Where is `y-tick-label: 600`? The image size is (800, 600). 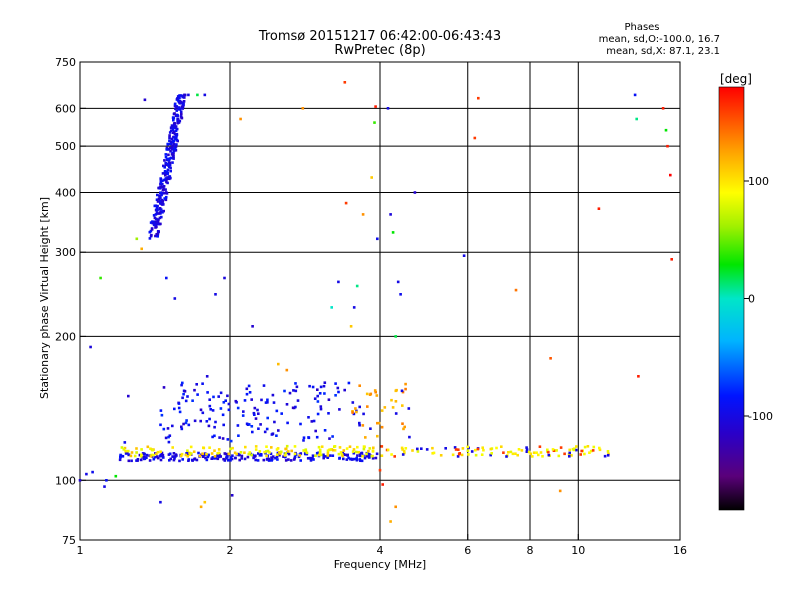
y-tick-label: 600 is located at coordinates (65, 108).